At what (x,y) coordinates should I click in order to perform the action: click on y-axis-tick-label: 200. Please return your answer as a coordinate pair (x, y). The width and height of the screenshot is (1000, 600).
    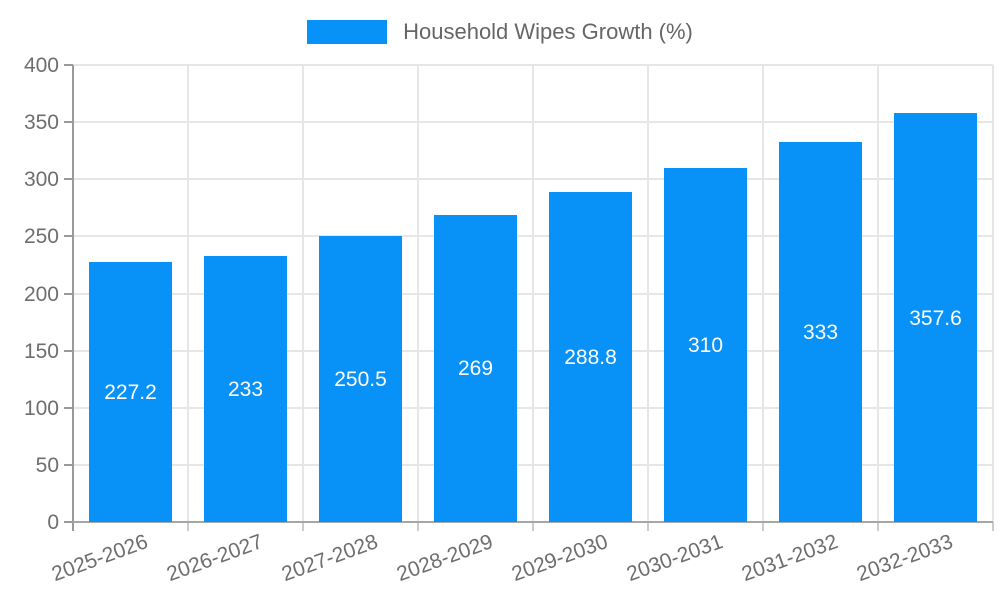
    Looking at the image, I should click on (41, 294).